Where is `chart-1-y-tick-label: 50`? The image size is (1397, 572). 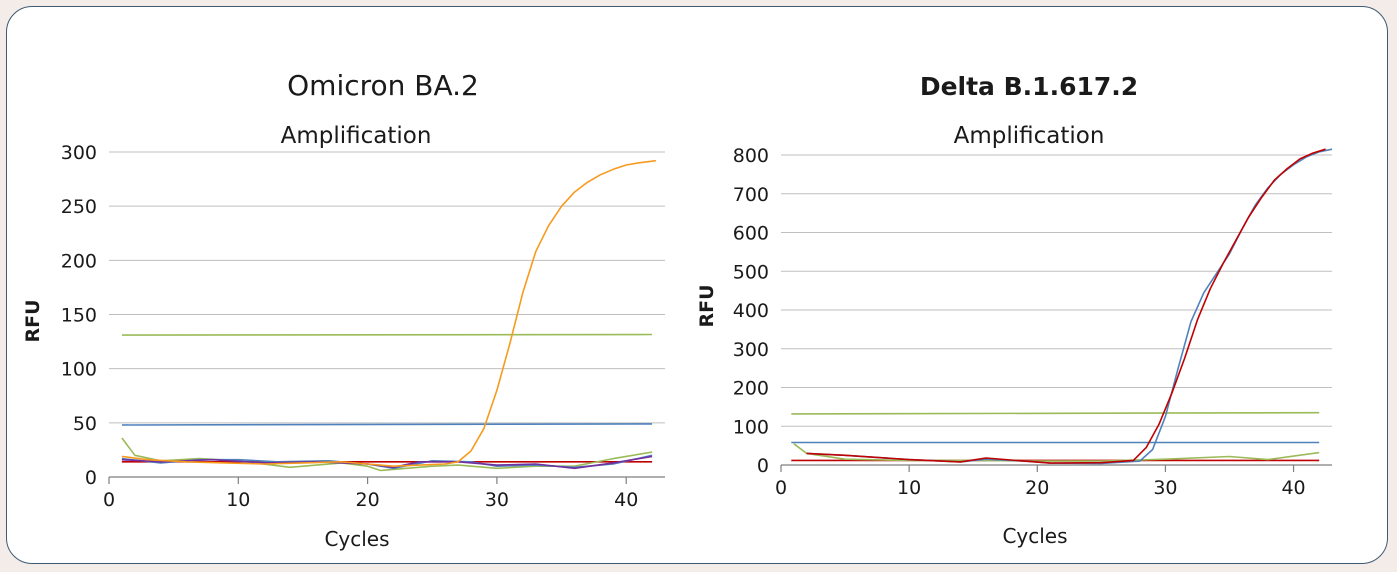
chart-1-y-tick-label: 50 is located at coordinates (85, 424).